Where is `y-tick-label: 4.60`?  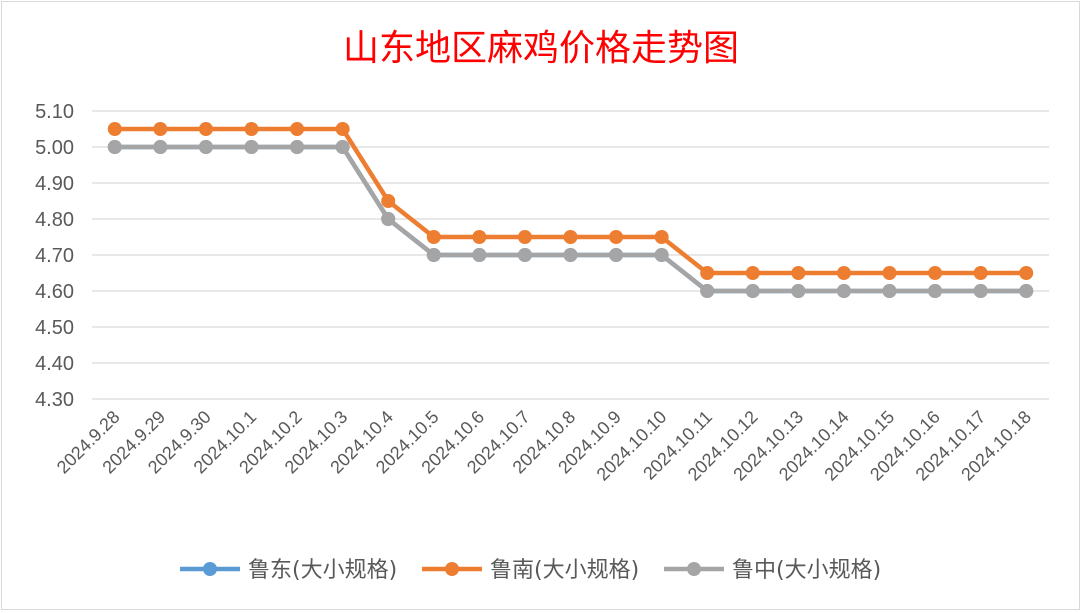 y-tick-label: 4.60 is located at coordinates (54, 292).